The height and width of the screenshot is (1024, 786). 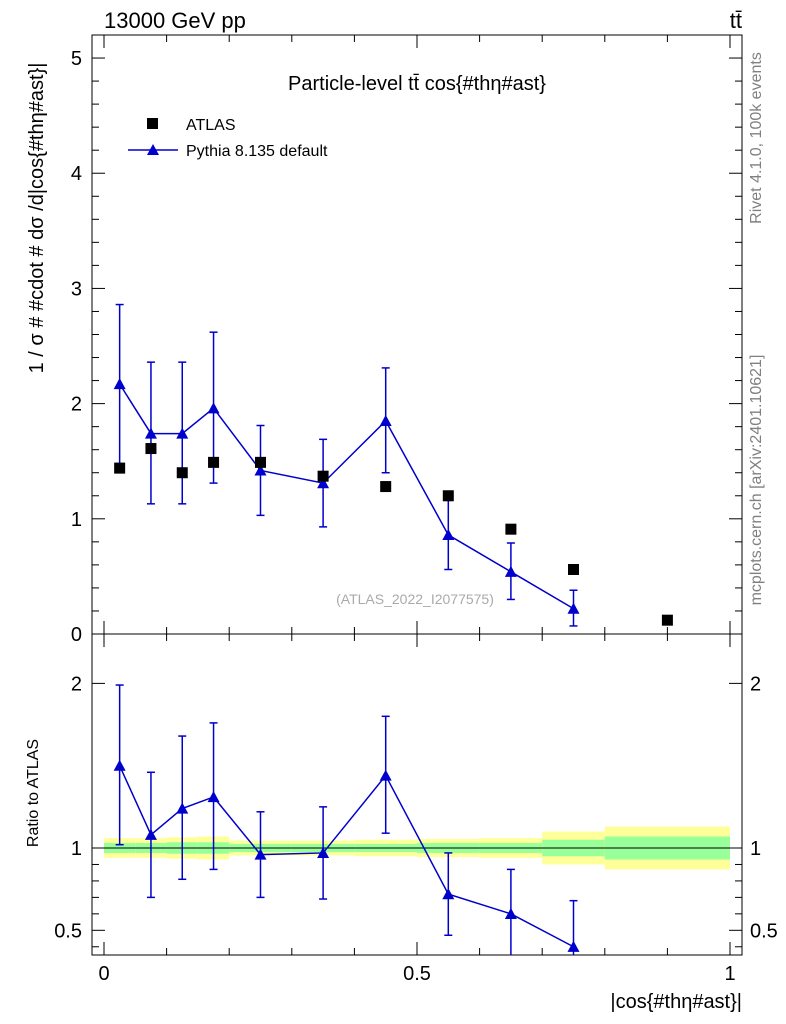 What do you see at coordinates (68, 931) in the screenshot?
I see `ratio-y-tick-label-left-0: 0.5` at bounding box center [68, 931].